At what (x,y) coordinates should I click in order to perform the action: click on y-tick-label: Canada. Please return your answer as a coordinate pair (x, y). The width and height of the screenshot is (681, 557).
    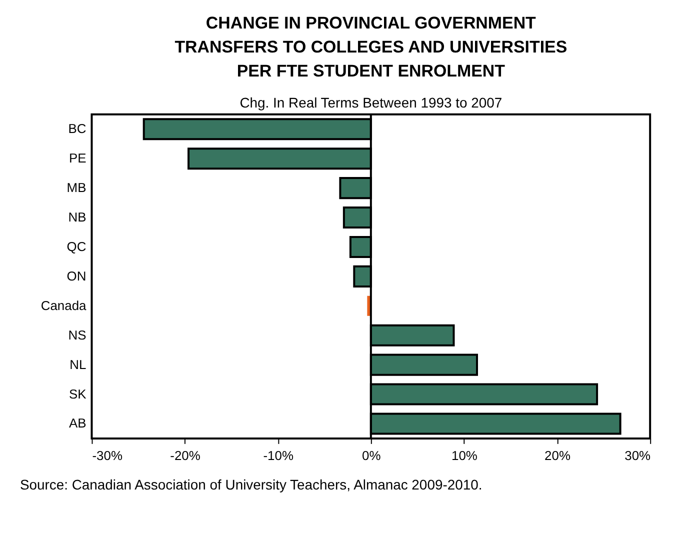
    Looking at the image, I should click on (64, 305).